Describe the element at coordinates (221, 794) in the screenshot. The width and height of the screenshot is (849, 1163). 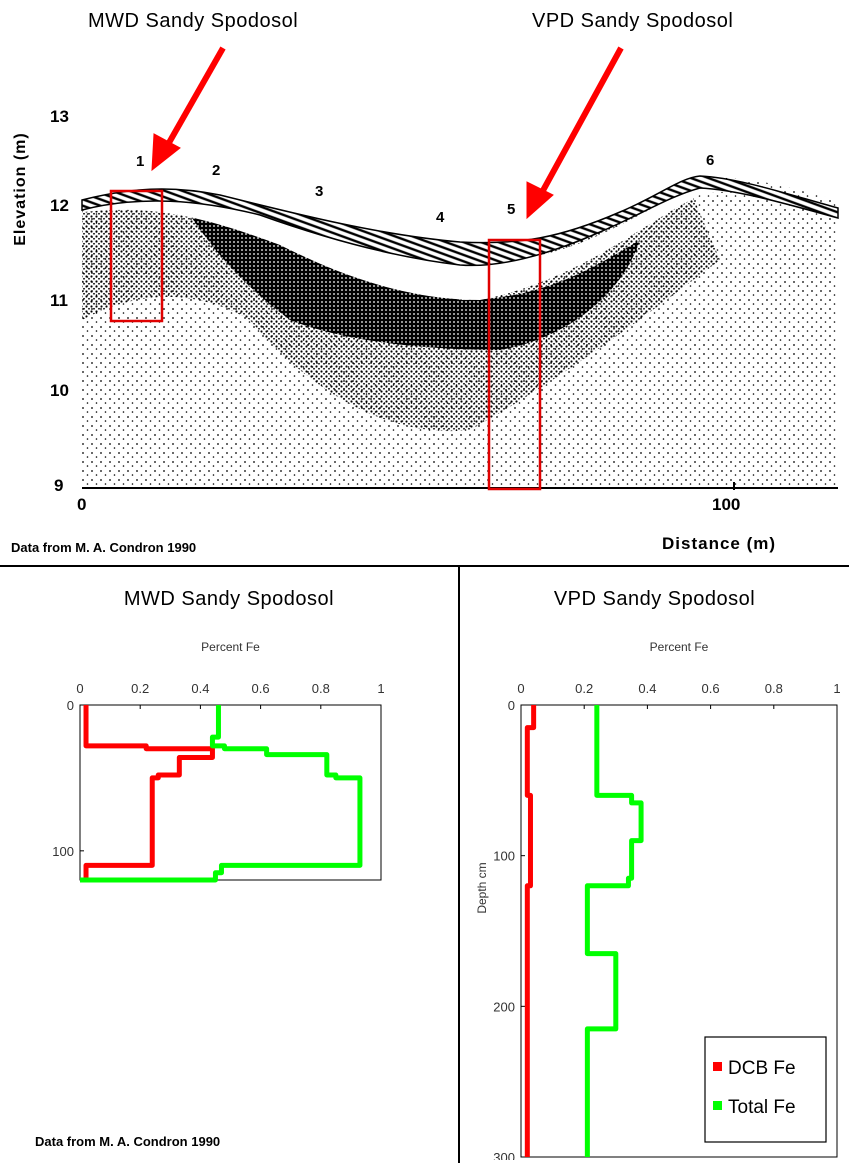
I see `mwd-total-fe-line` at that location.